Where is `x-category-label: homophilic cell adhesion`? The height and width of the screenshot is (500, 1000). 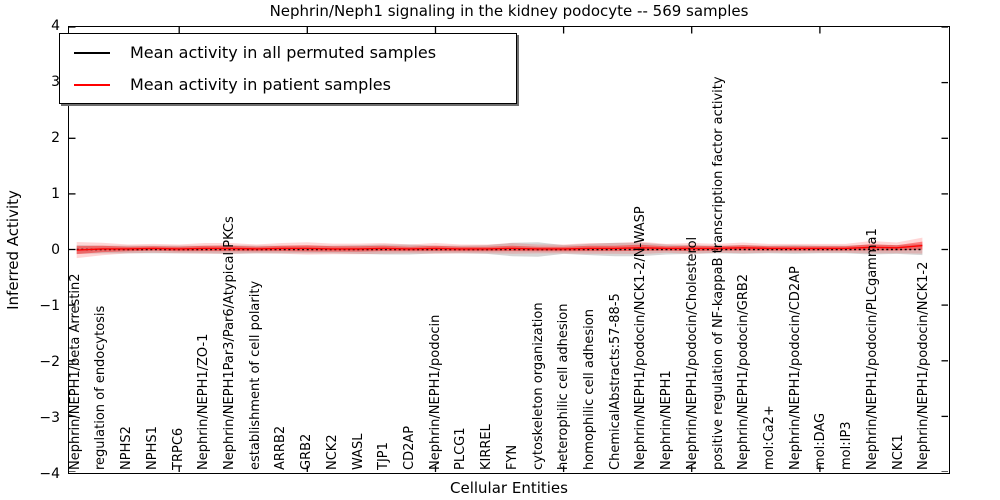 x-category-label: homophilic cell adhesion is located at coordinates (589, 389).